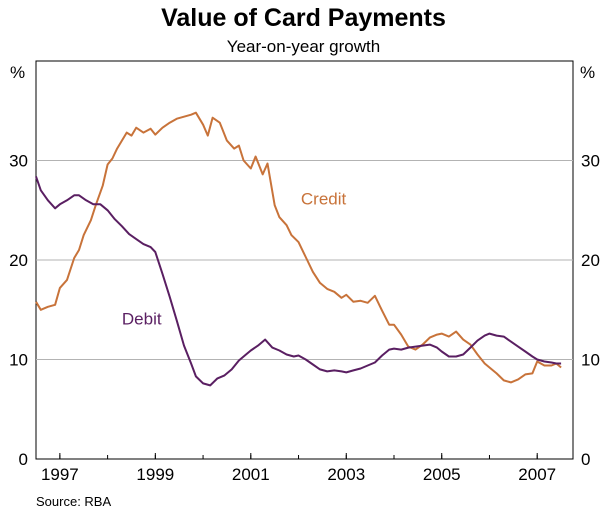 This screenshot has height=517, width=607. Describe the element at coordinates (142, 319) in the screenshot. I see `label-debit: Debit` at that location.